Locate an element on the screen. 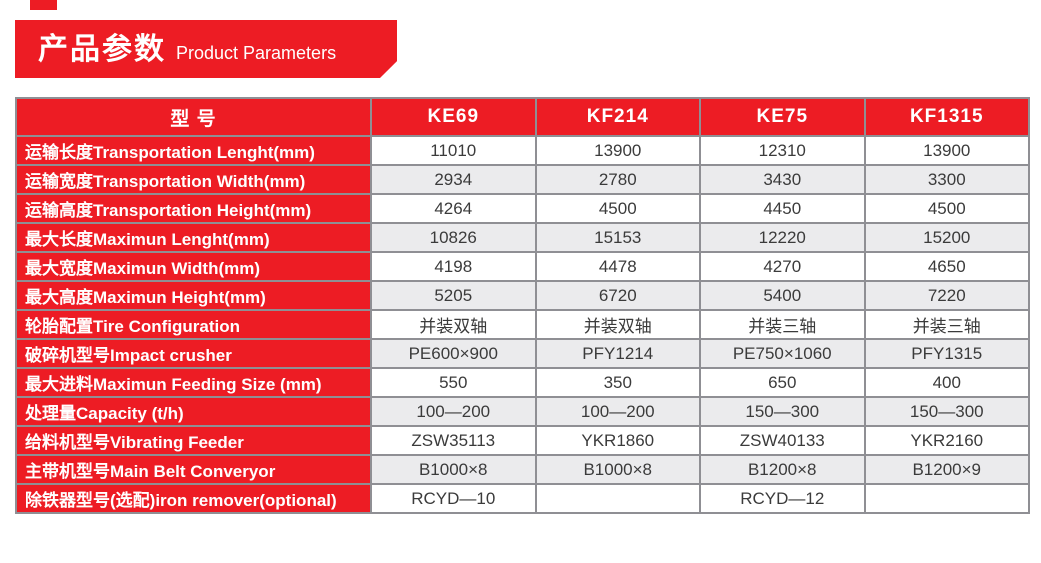  header-col-ke75: KE75 is located at coordinates (782, 117).